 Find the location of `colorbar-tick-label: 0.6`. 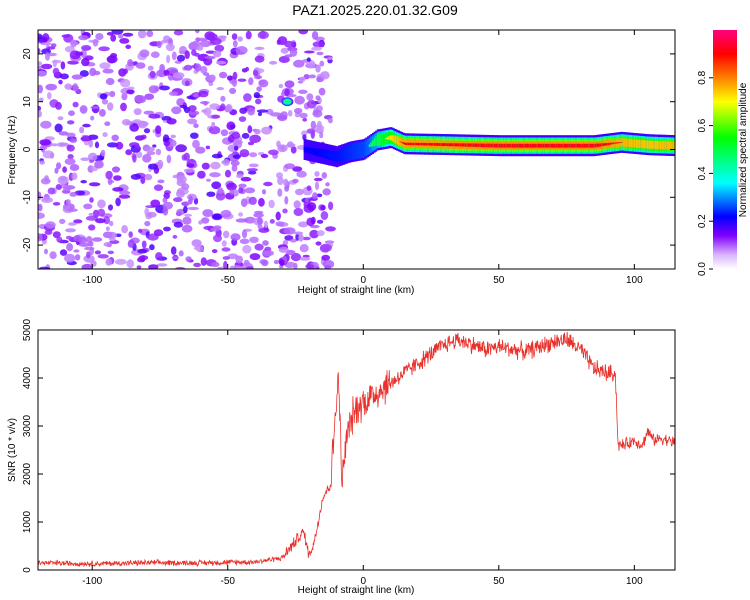

colorbar-tick-label: 0.6 is located at coordinates (702, 125).